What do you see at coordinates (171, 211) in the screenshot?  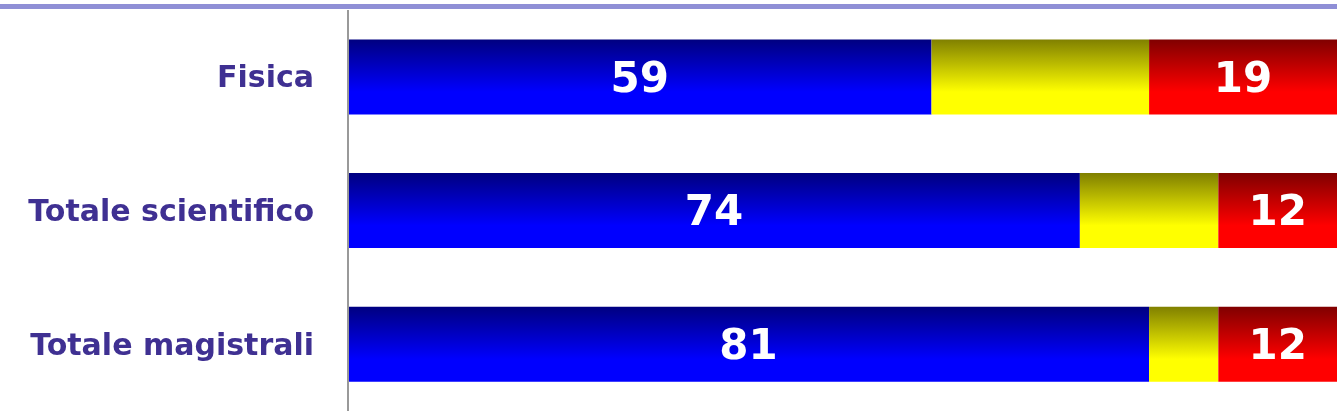 I see `y-tick-label: Totale scientifico` at bounding box center [171, 211].